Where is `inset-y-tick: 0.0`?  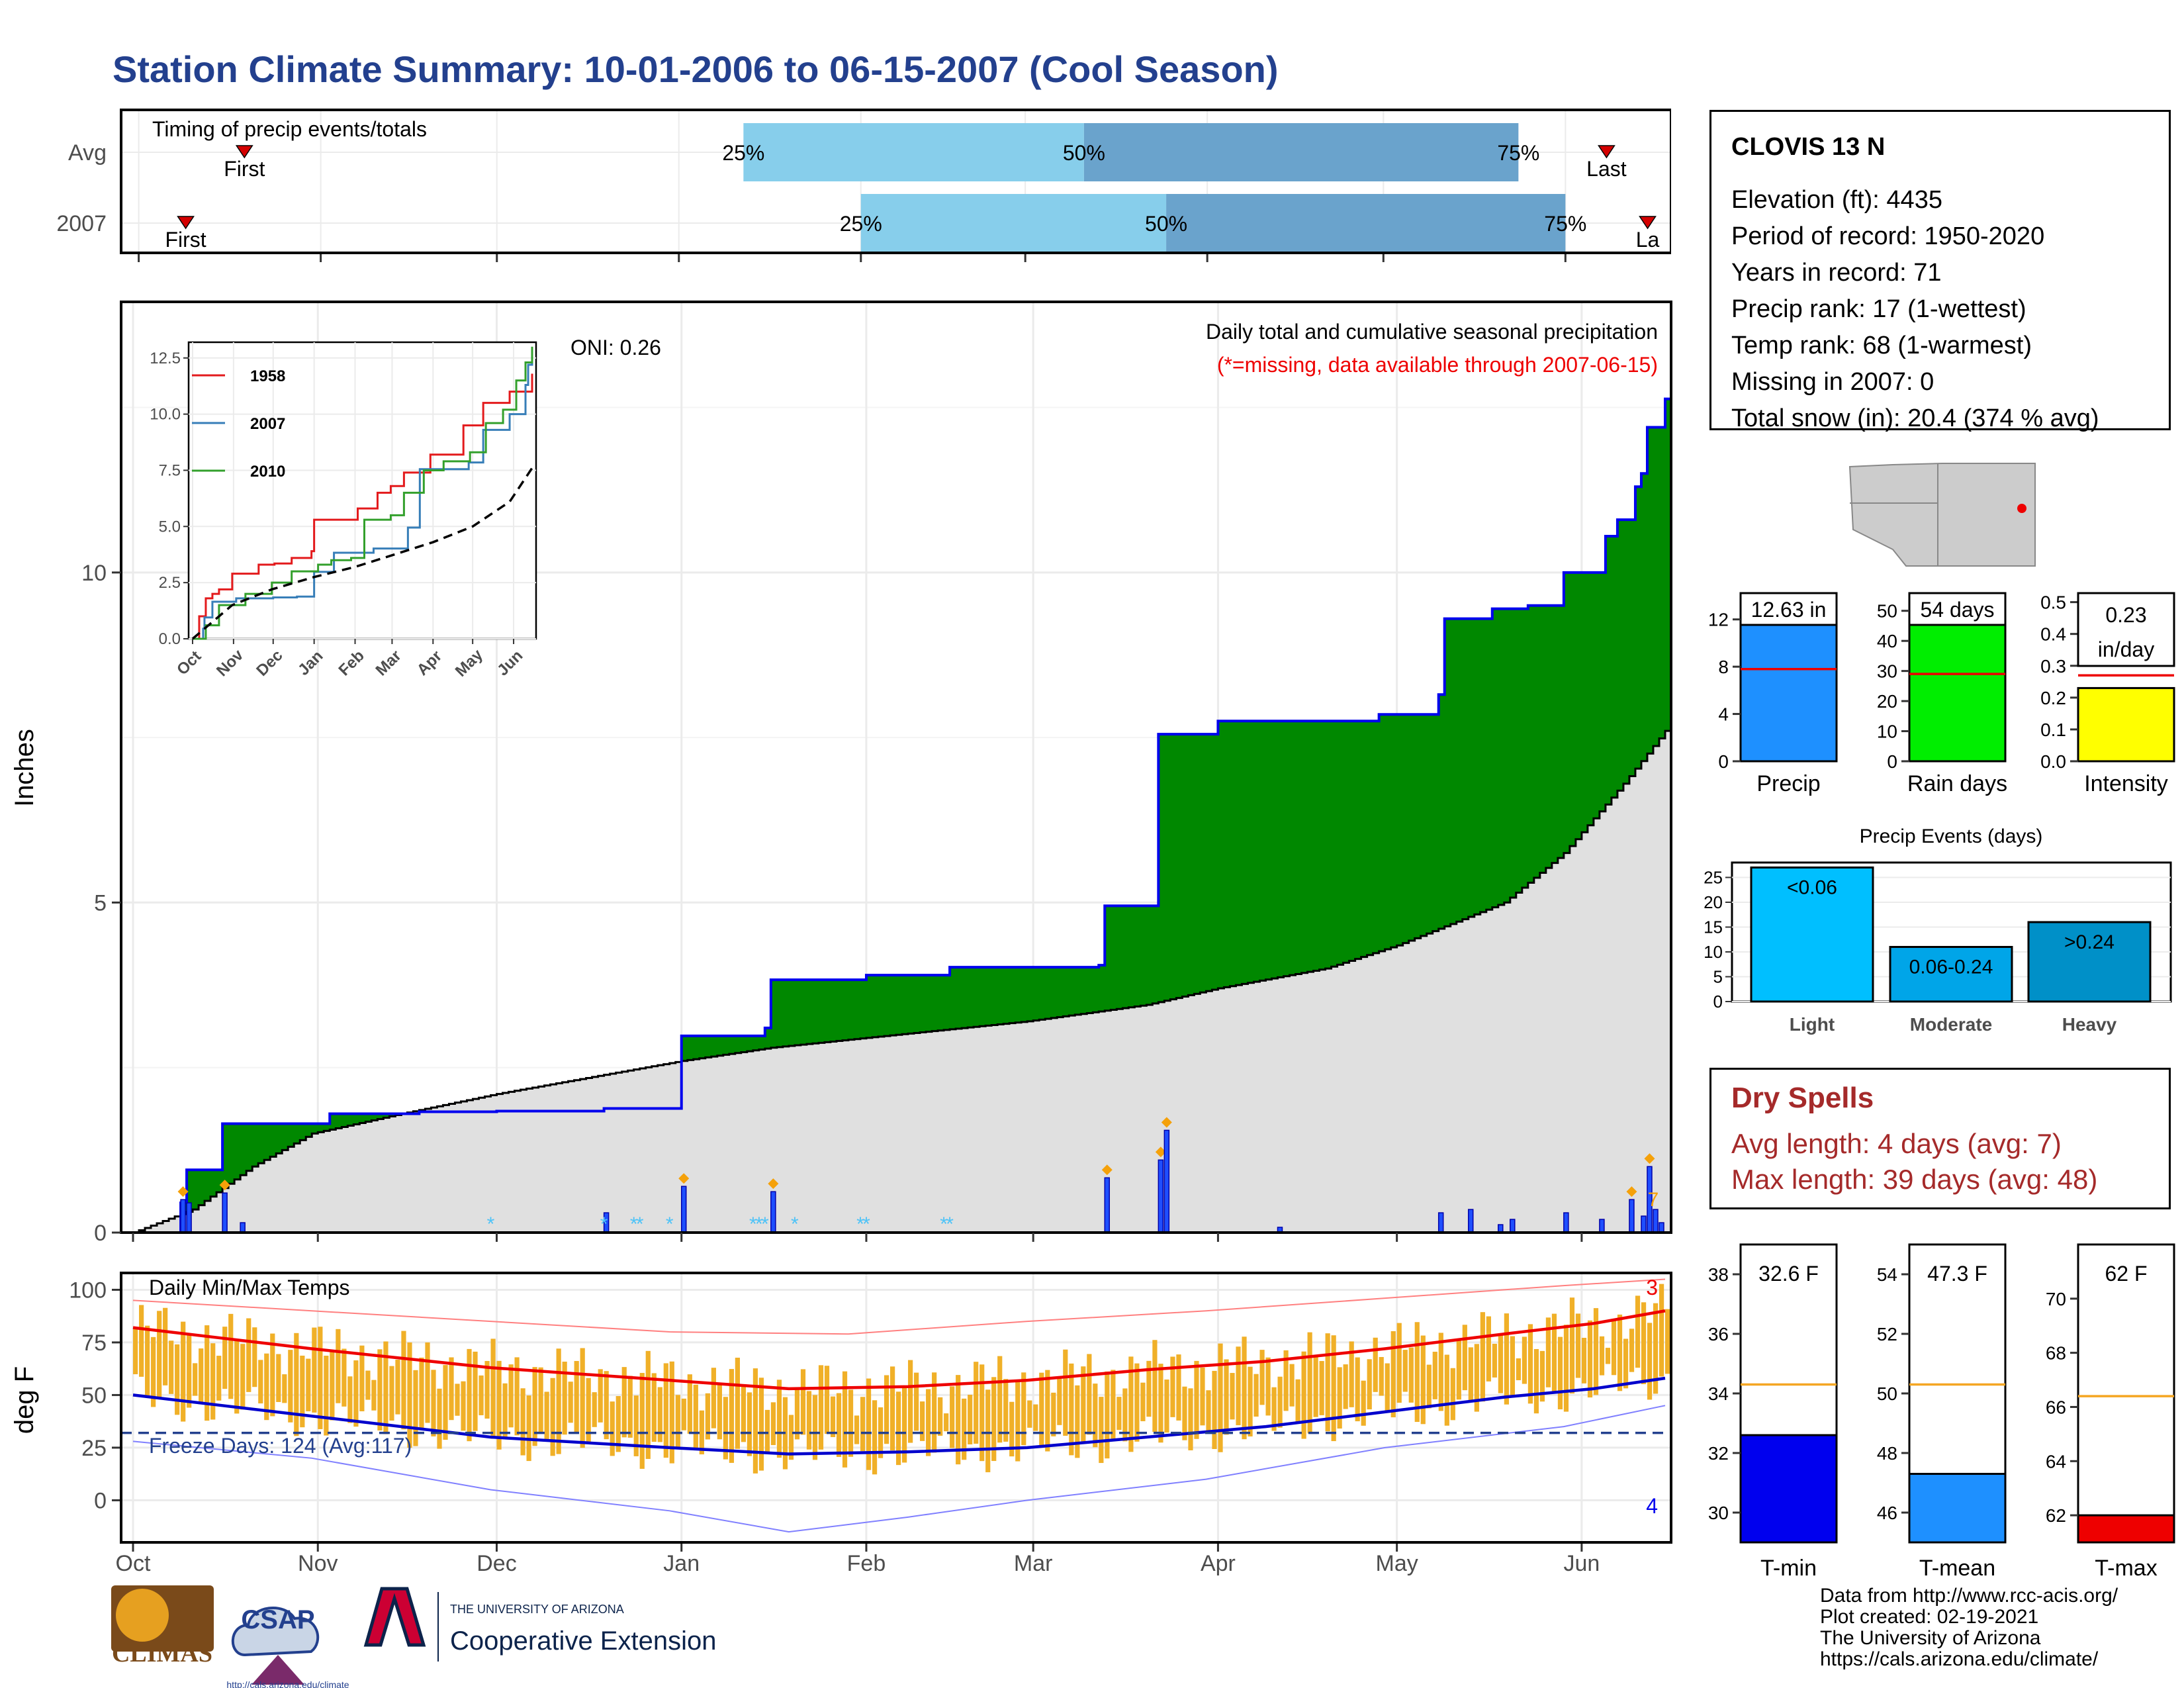
inset-y-tick: 0.0 is located at coordinates (170, 639).